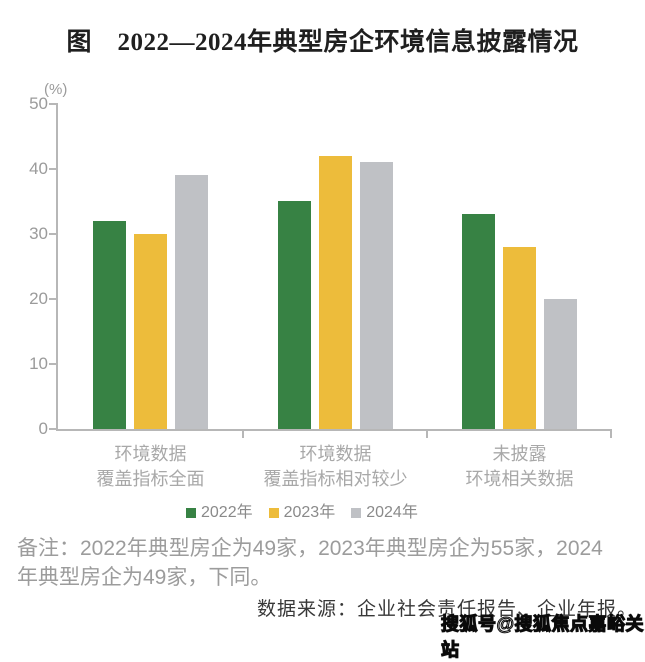  Describe the element at coordinates (543, 637) in the screenshot. I see `watermark-text: 搜狐号@搜狐焦点嘉峪关站` at that location.